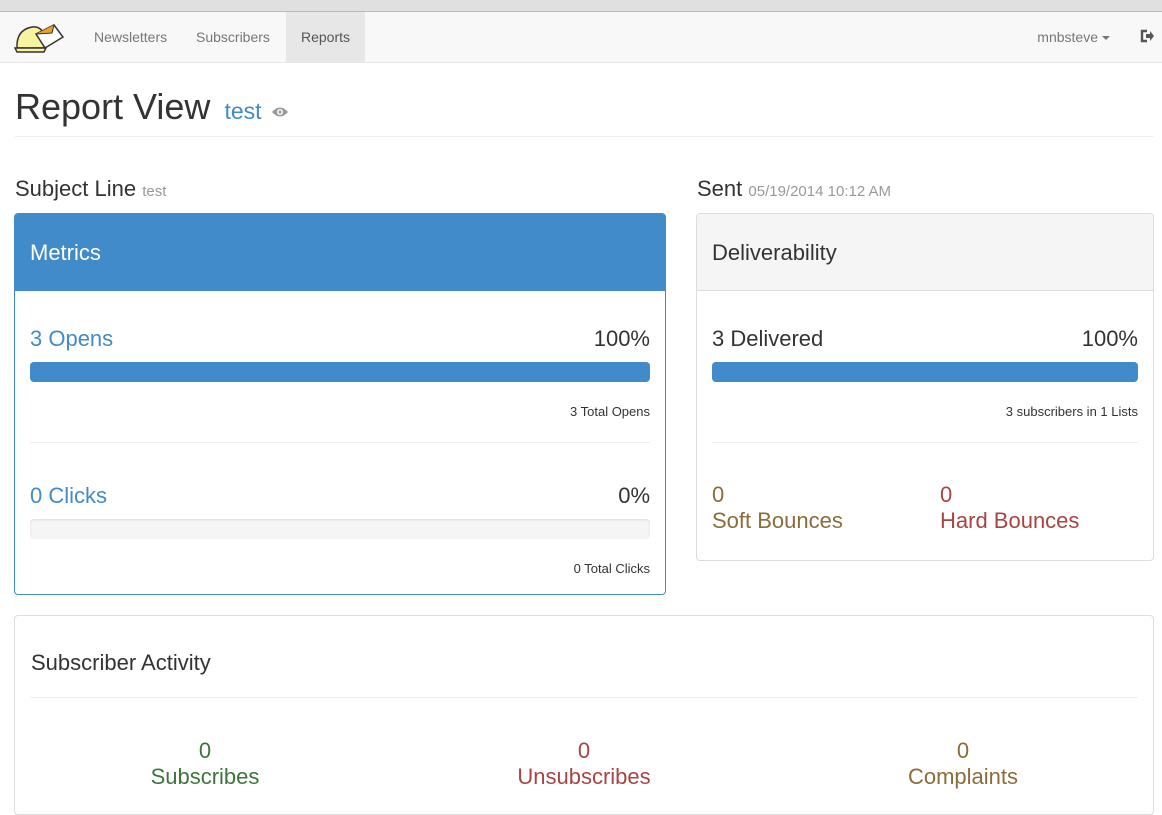 This screenshot has height=815, width=1162. I want to click on browser-strip, so click(581, 6).